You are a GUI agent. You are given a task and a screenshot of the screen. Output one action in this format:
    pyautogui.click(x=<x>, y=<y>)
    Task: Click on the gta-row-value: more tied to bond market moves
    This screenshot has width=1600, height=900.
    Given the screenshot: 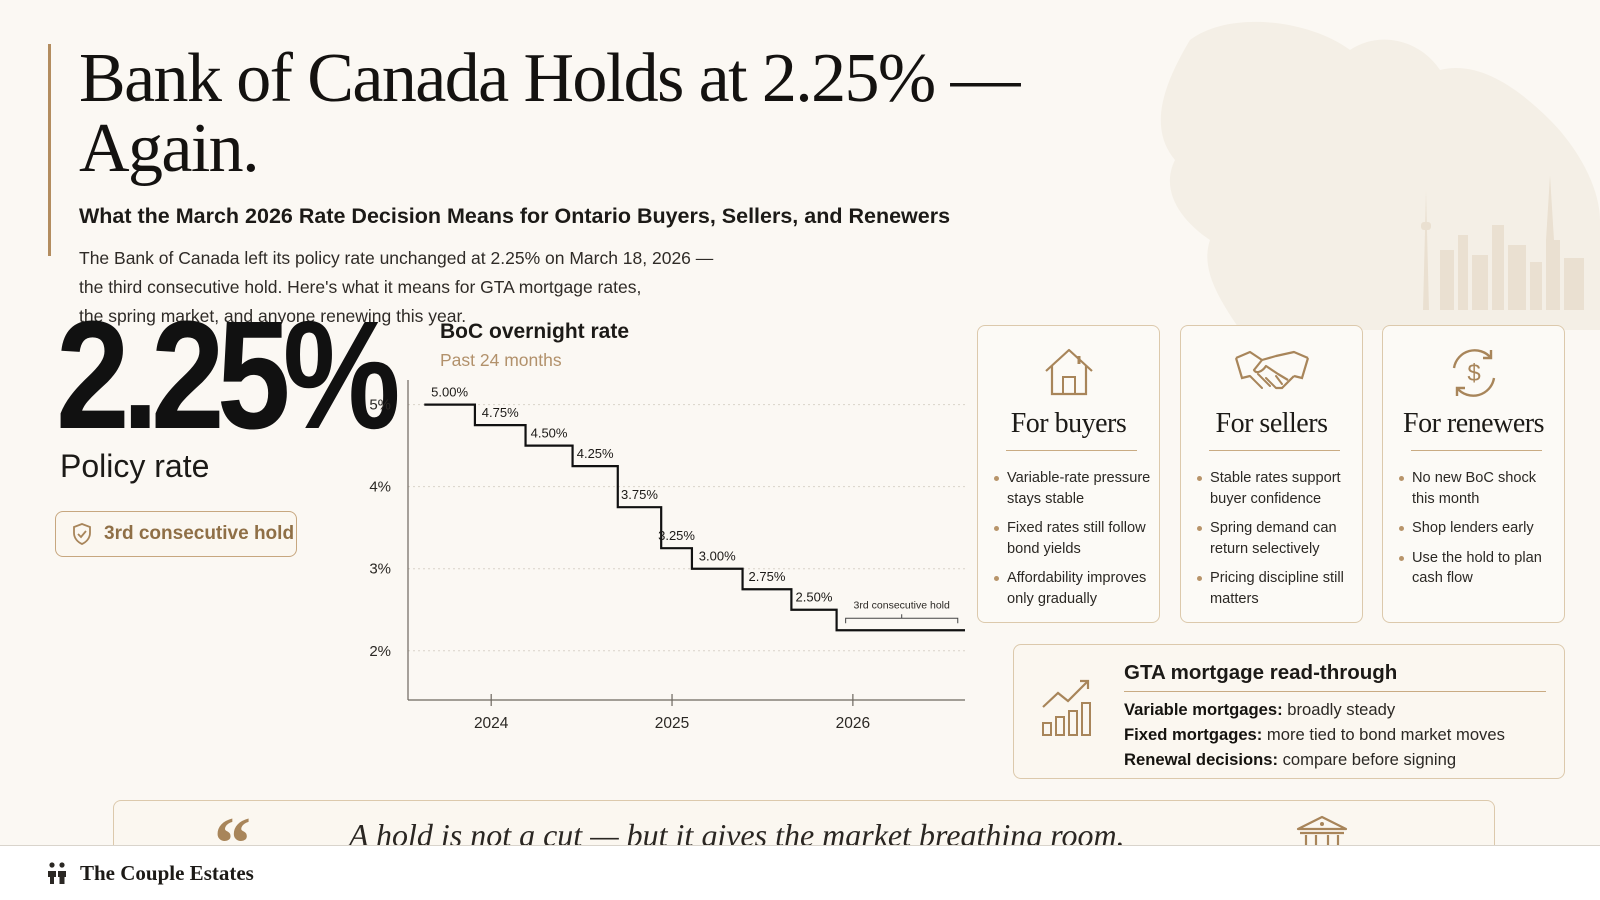 What is the action you would take?
    pyautogui.click(x=1383, y=734)
    